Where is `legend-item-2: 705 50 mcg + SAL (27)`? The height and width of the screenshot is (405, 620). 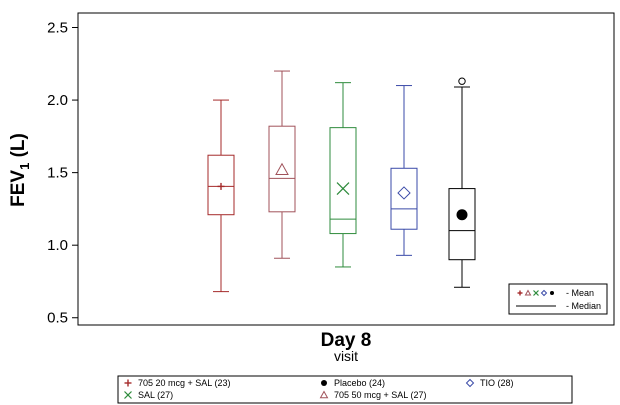
legend-item-2: 705 50 mcg + SAL (27) is located at coordinates (372, 395).